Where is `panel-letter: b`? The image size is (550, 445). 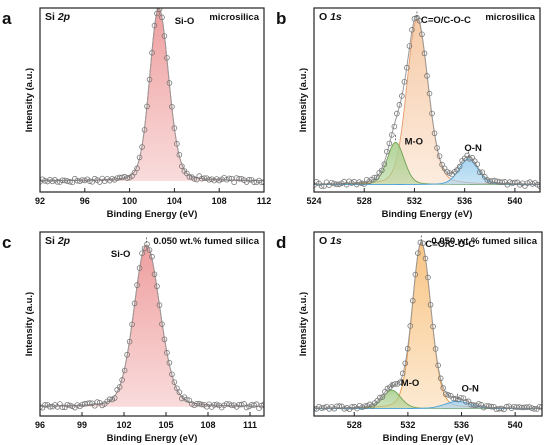 panel-letter: b is located at coordinates (281, 18).